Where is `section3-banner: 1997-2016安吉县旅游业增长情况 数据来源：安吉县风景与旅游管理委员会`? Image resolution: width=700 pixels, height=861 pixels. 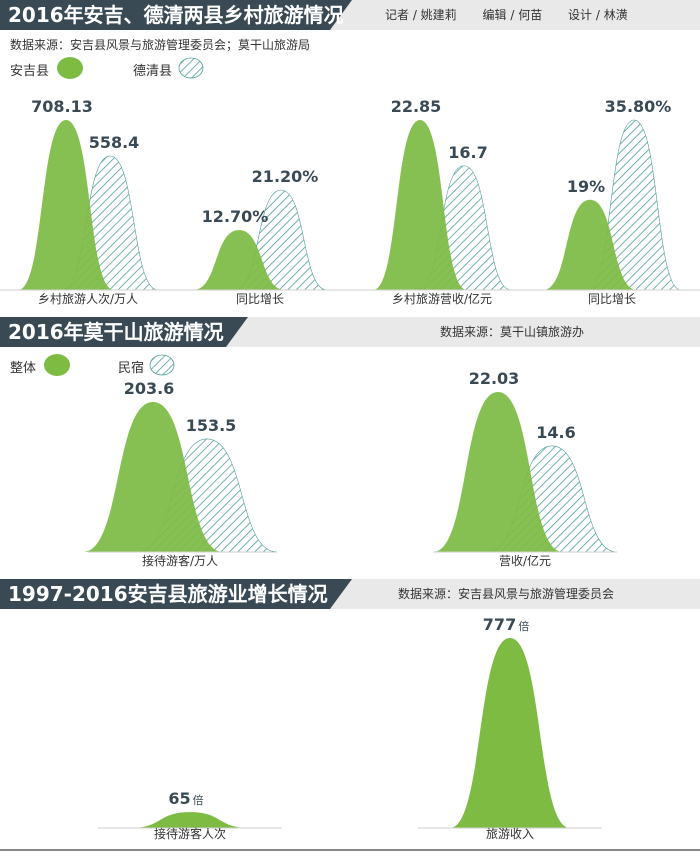 section3-banner: 1997-2016安吉县旅游业增长情况 数据来源：安吉县风景与旅游管理委员会 is located at coordinates (350, 594).